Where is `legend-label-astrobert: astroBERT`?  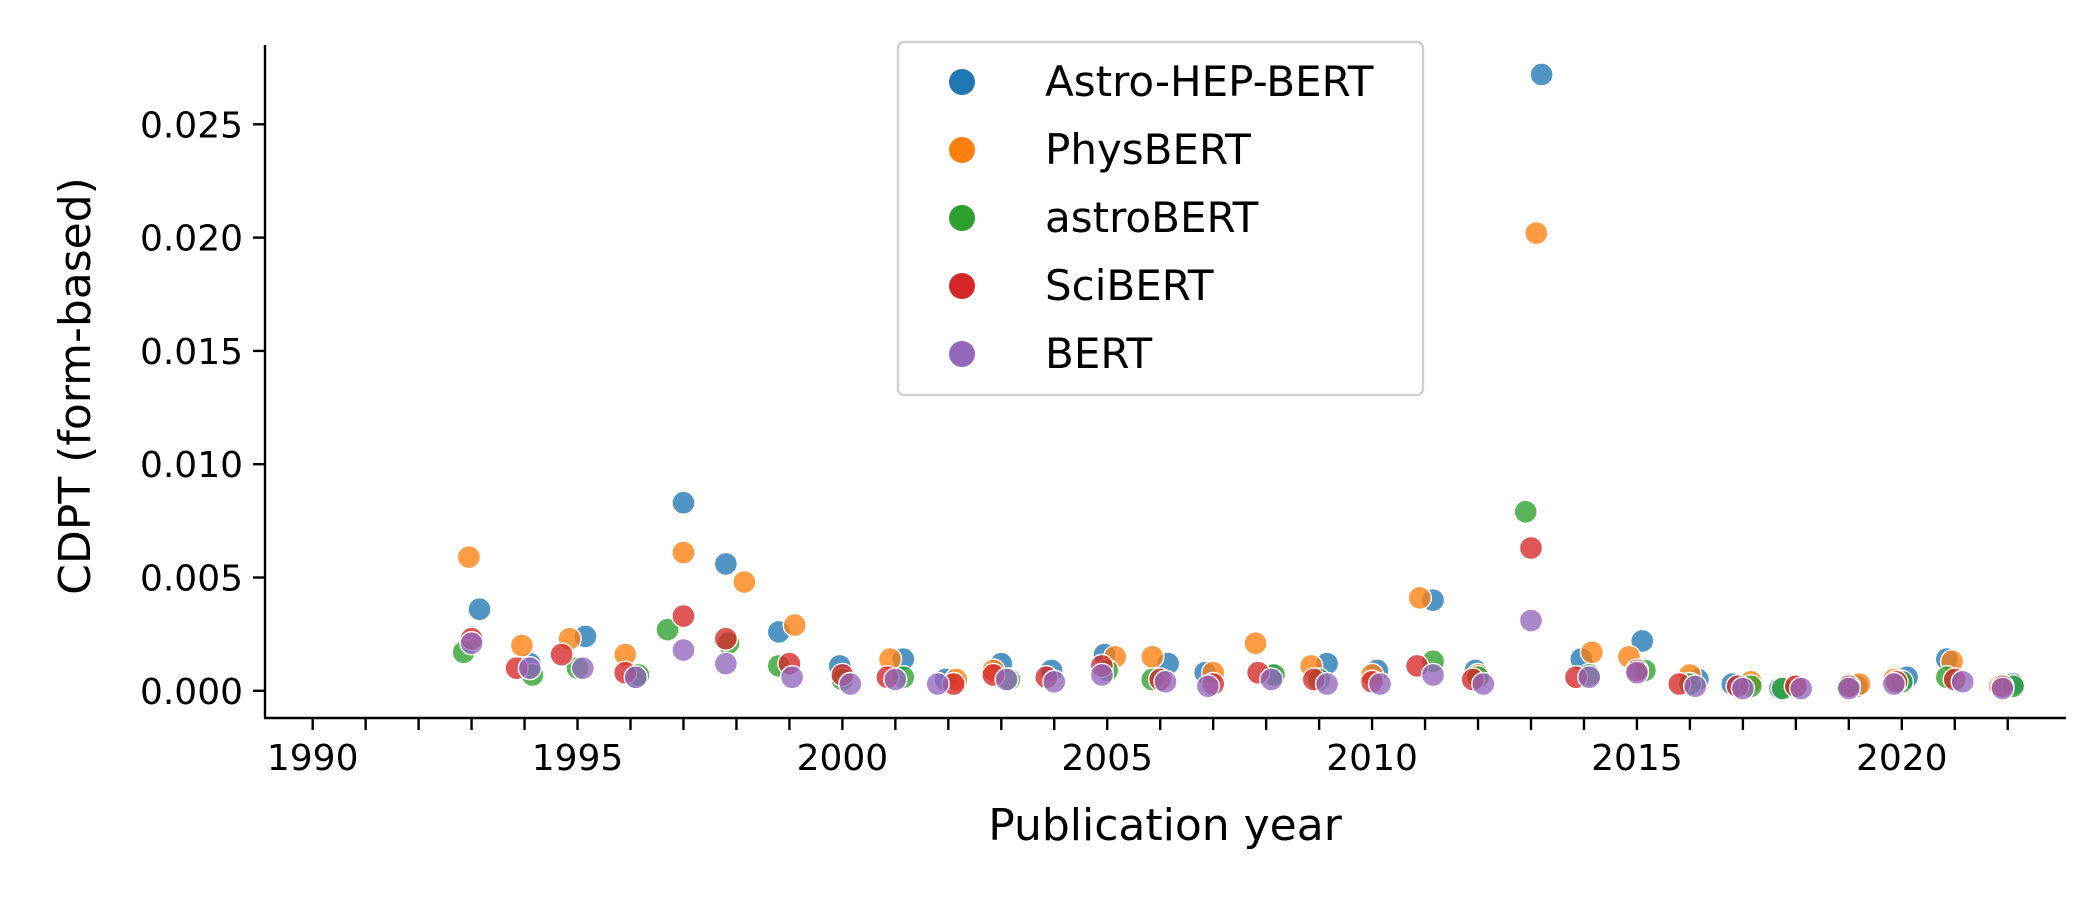 legend-label-astrobert: astroBERT is located at coordinates (1152, 217).